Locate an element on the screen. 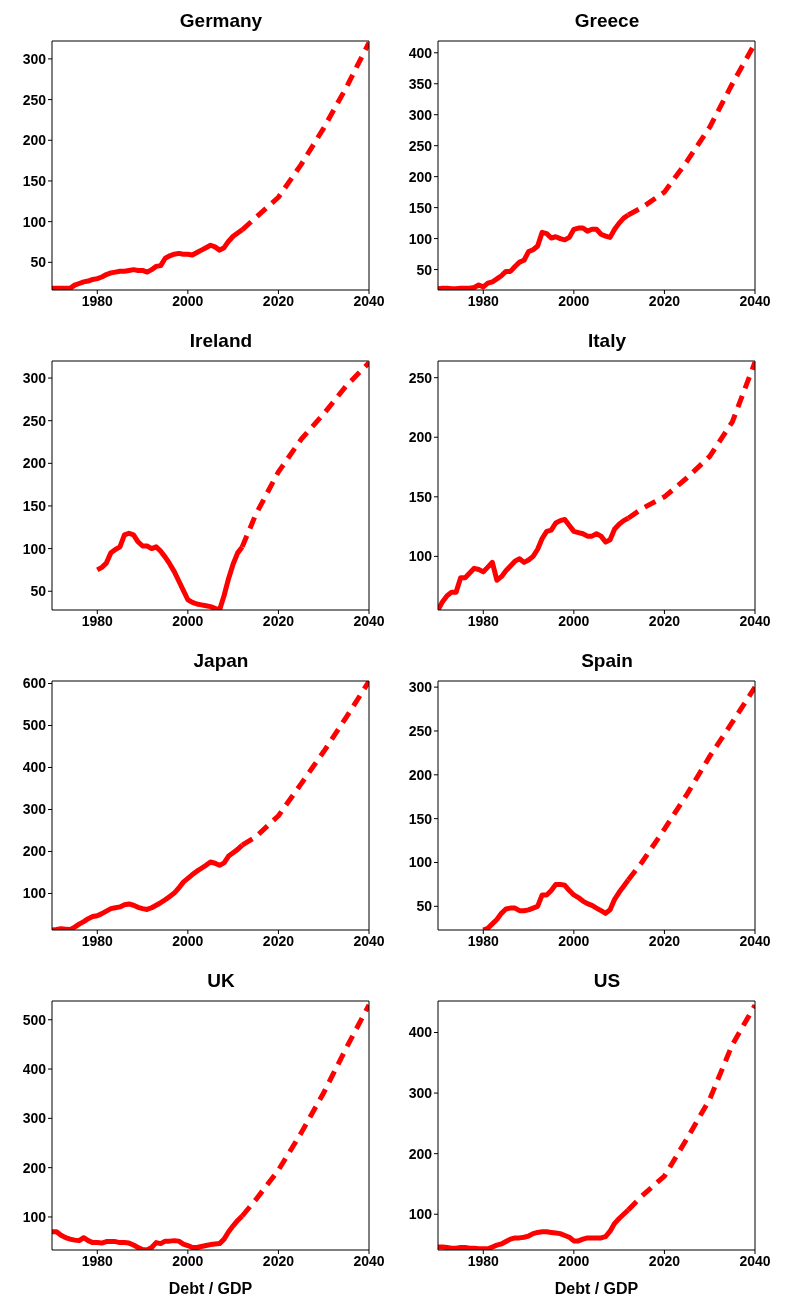 Image resolution: width=788 pixels, height=1306 pixels. chart-title: Italy is located at coordinates (607, 341).